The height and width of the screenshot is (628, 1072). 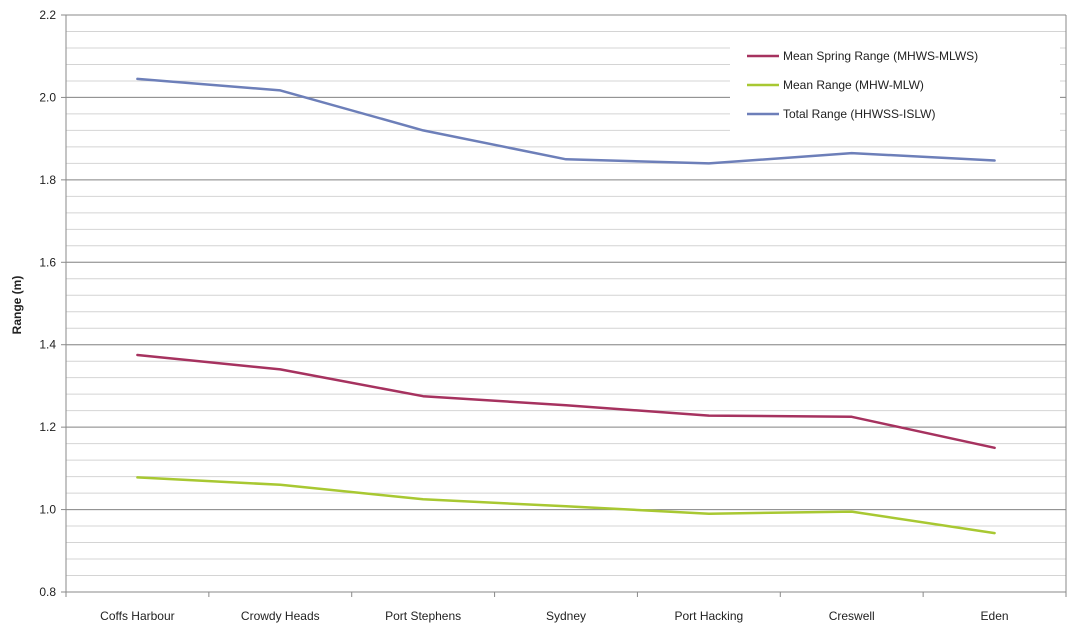 I want to click on y-tick-label: 1.0, so click(x=47, y=510).